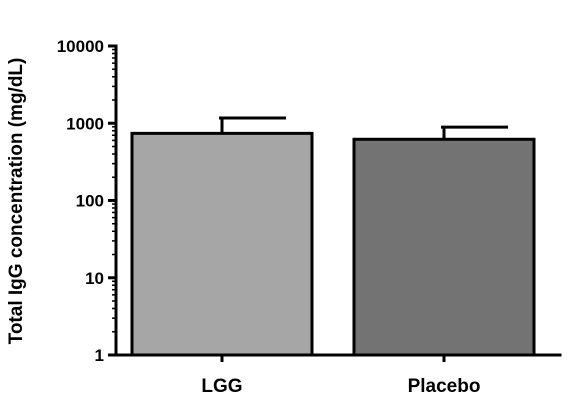  Describe the element at coordinates (80, 46) in the screenshot. I see `y-tick-label: 10000` at that location.